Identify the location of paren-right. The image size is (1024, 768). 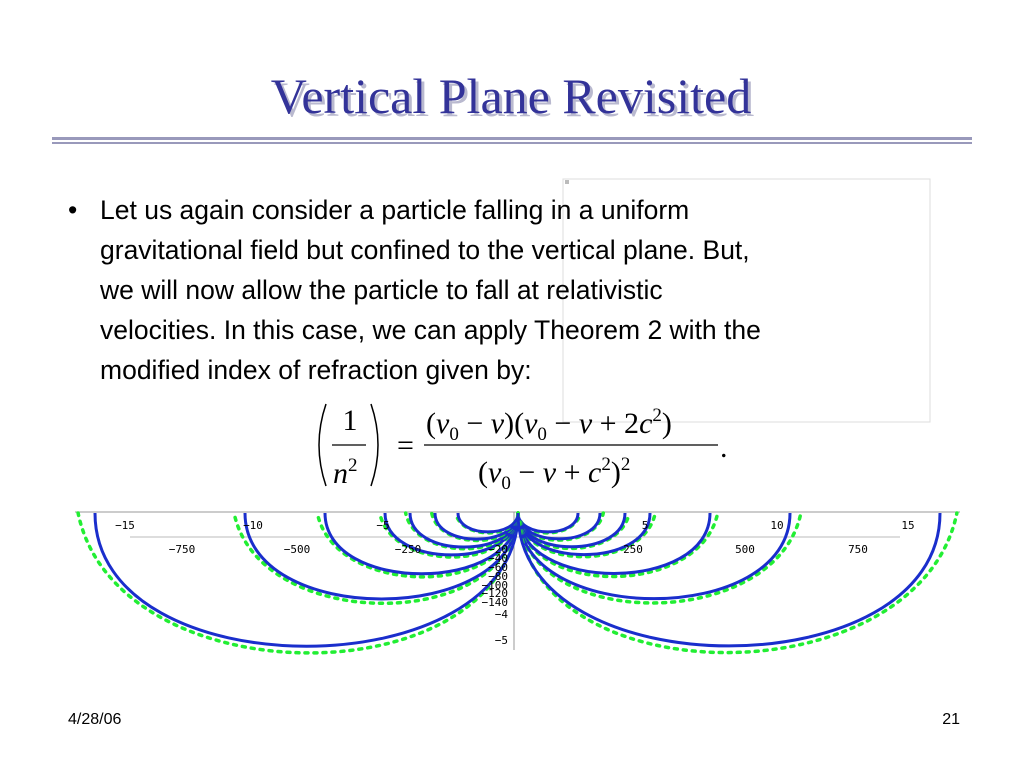
(374, 445).